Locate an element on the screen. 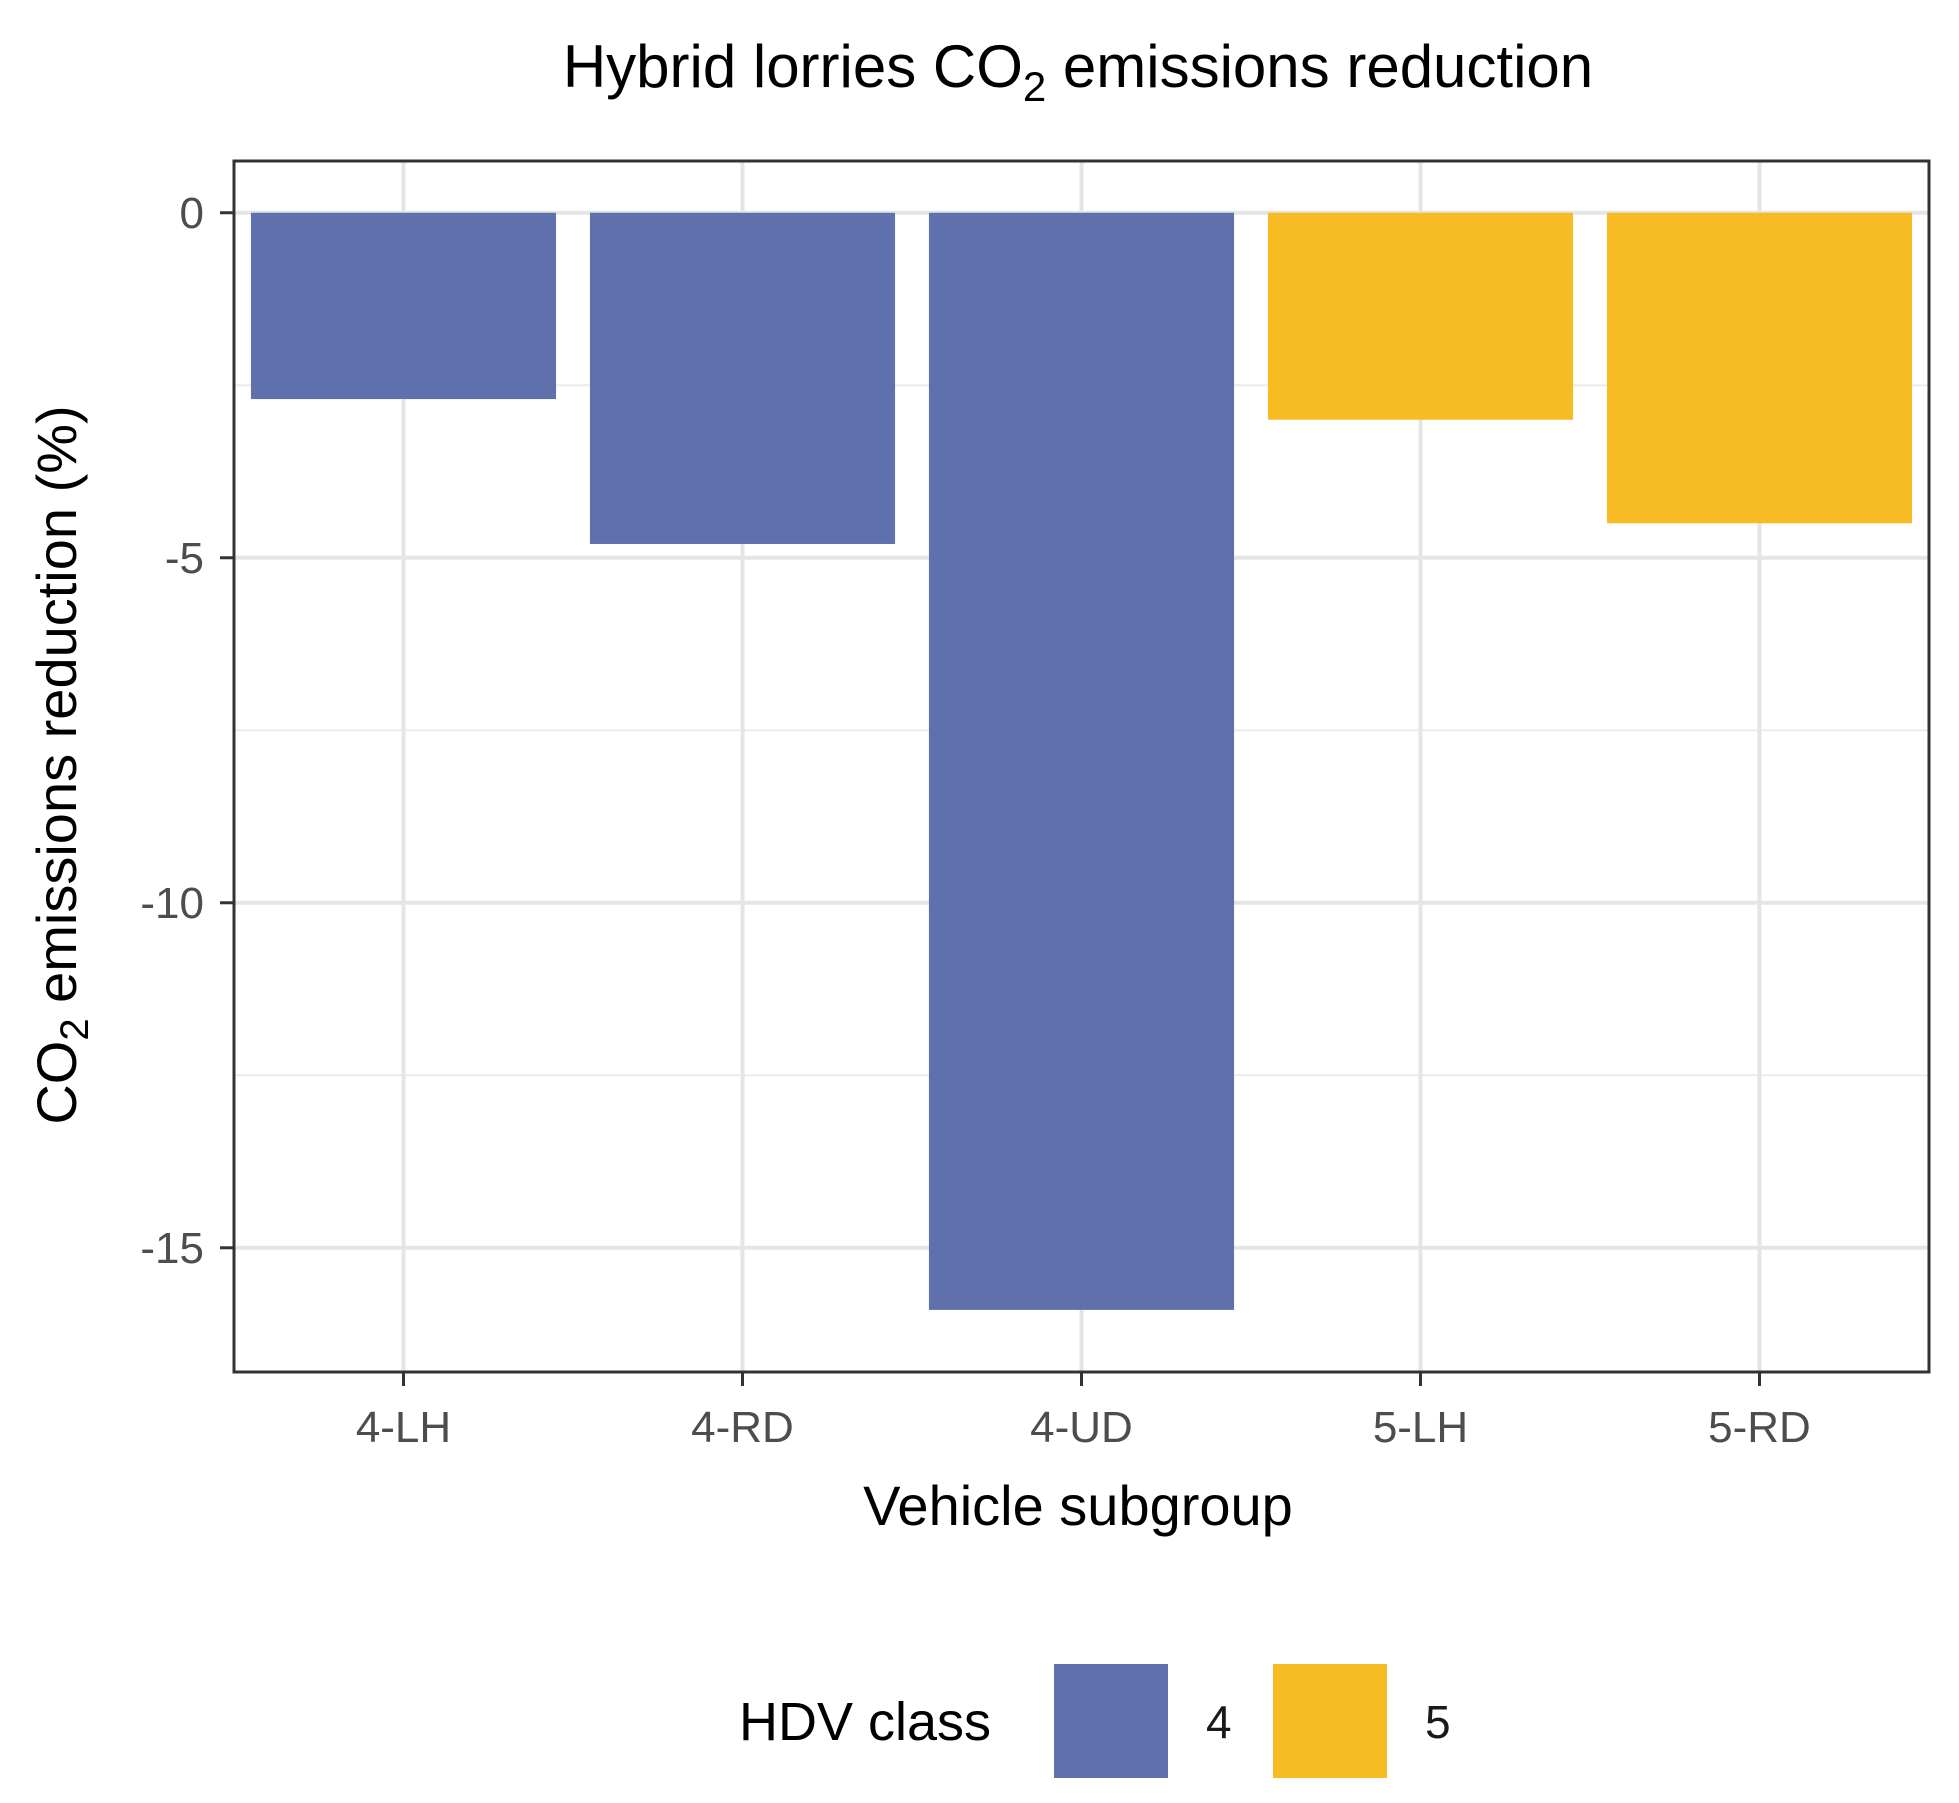 Image resolution: width=1959 pixels, height=1803 pixels. x-tick-label: 5-RD is located at coordinates (1759, 1427).